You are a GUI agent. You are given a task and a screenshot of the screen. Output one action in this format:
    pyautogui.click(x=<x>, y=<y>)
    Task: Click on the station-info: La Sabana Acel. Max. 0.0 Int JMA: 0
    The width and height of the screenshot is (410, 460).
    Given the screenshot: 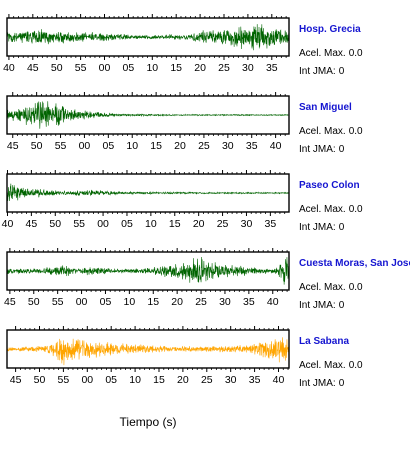 What is the action you would take?
    pyautogui.click(x=354, y=364)
    